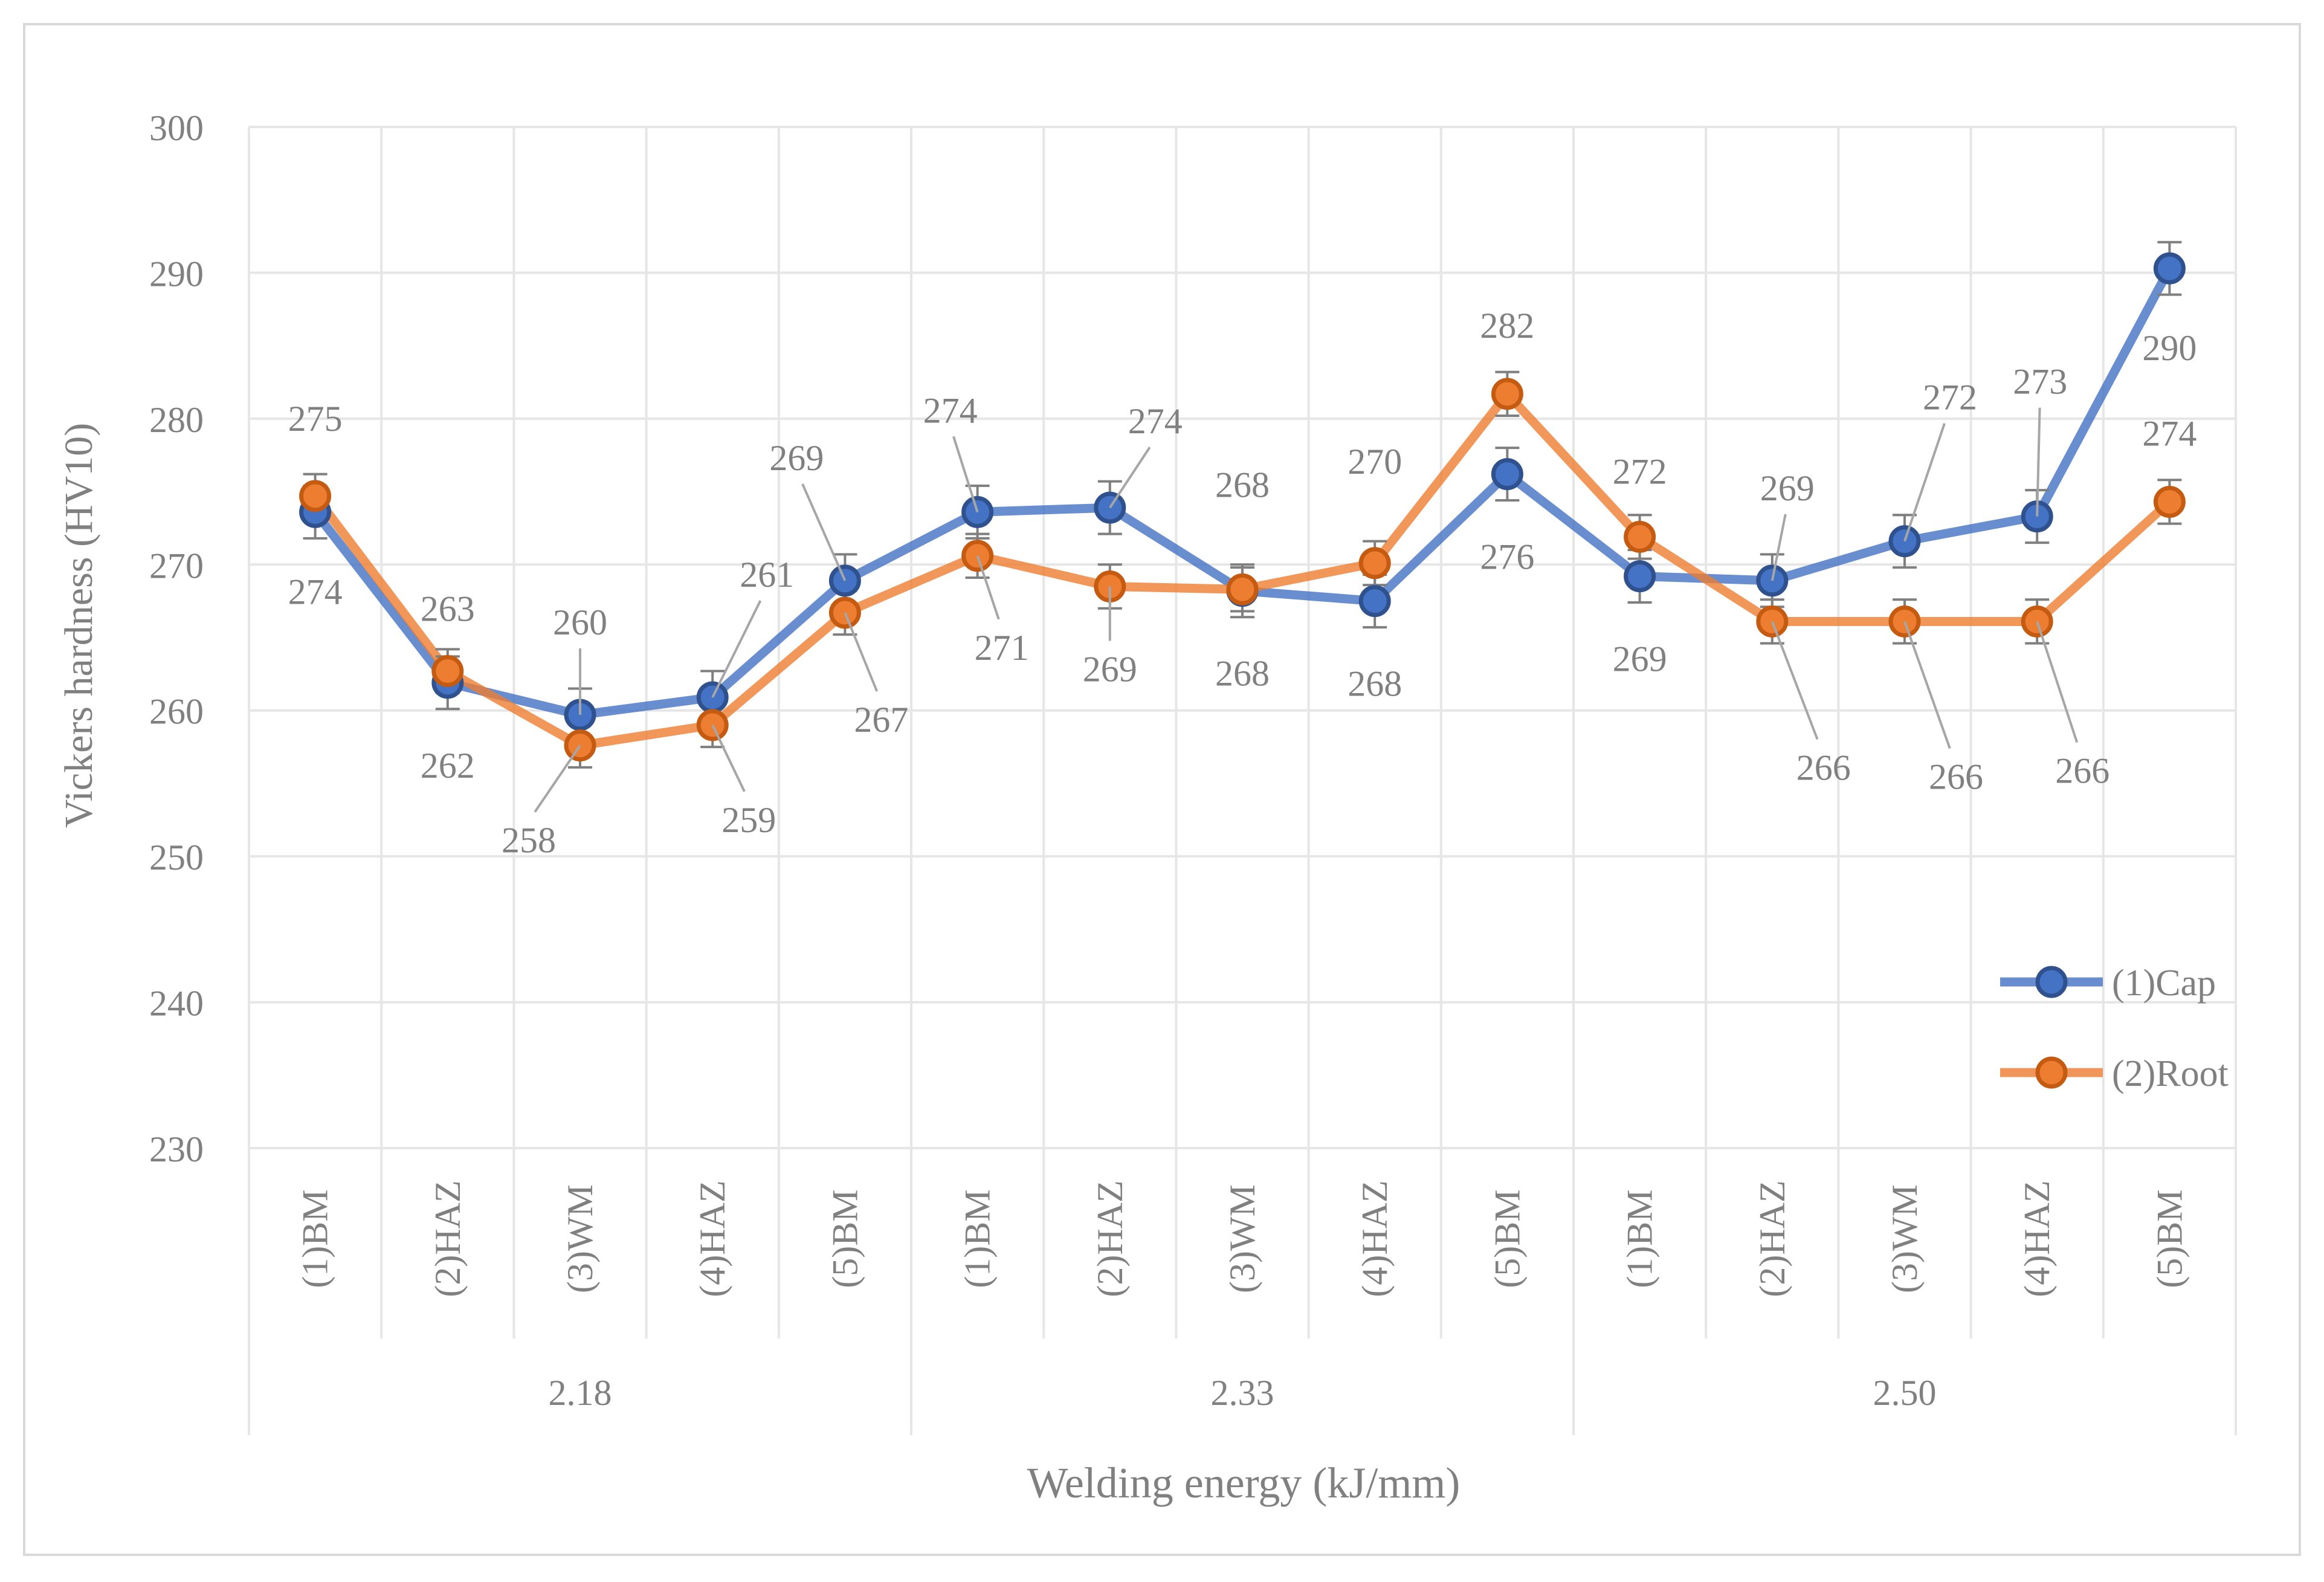  Describe the element at coordinates (2164, 983) in the screenshot. I see `legend-label: (1)Cap` at that location.